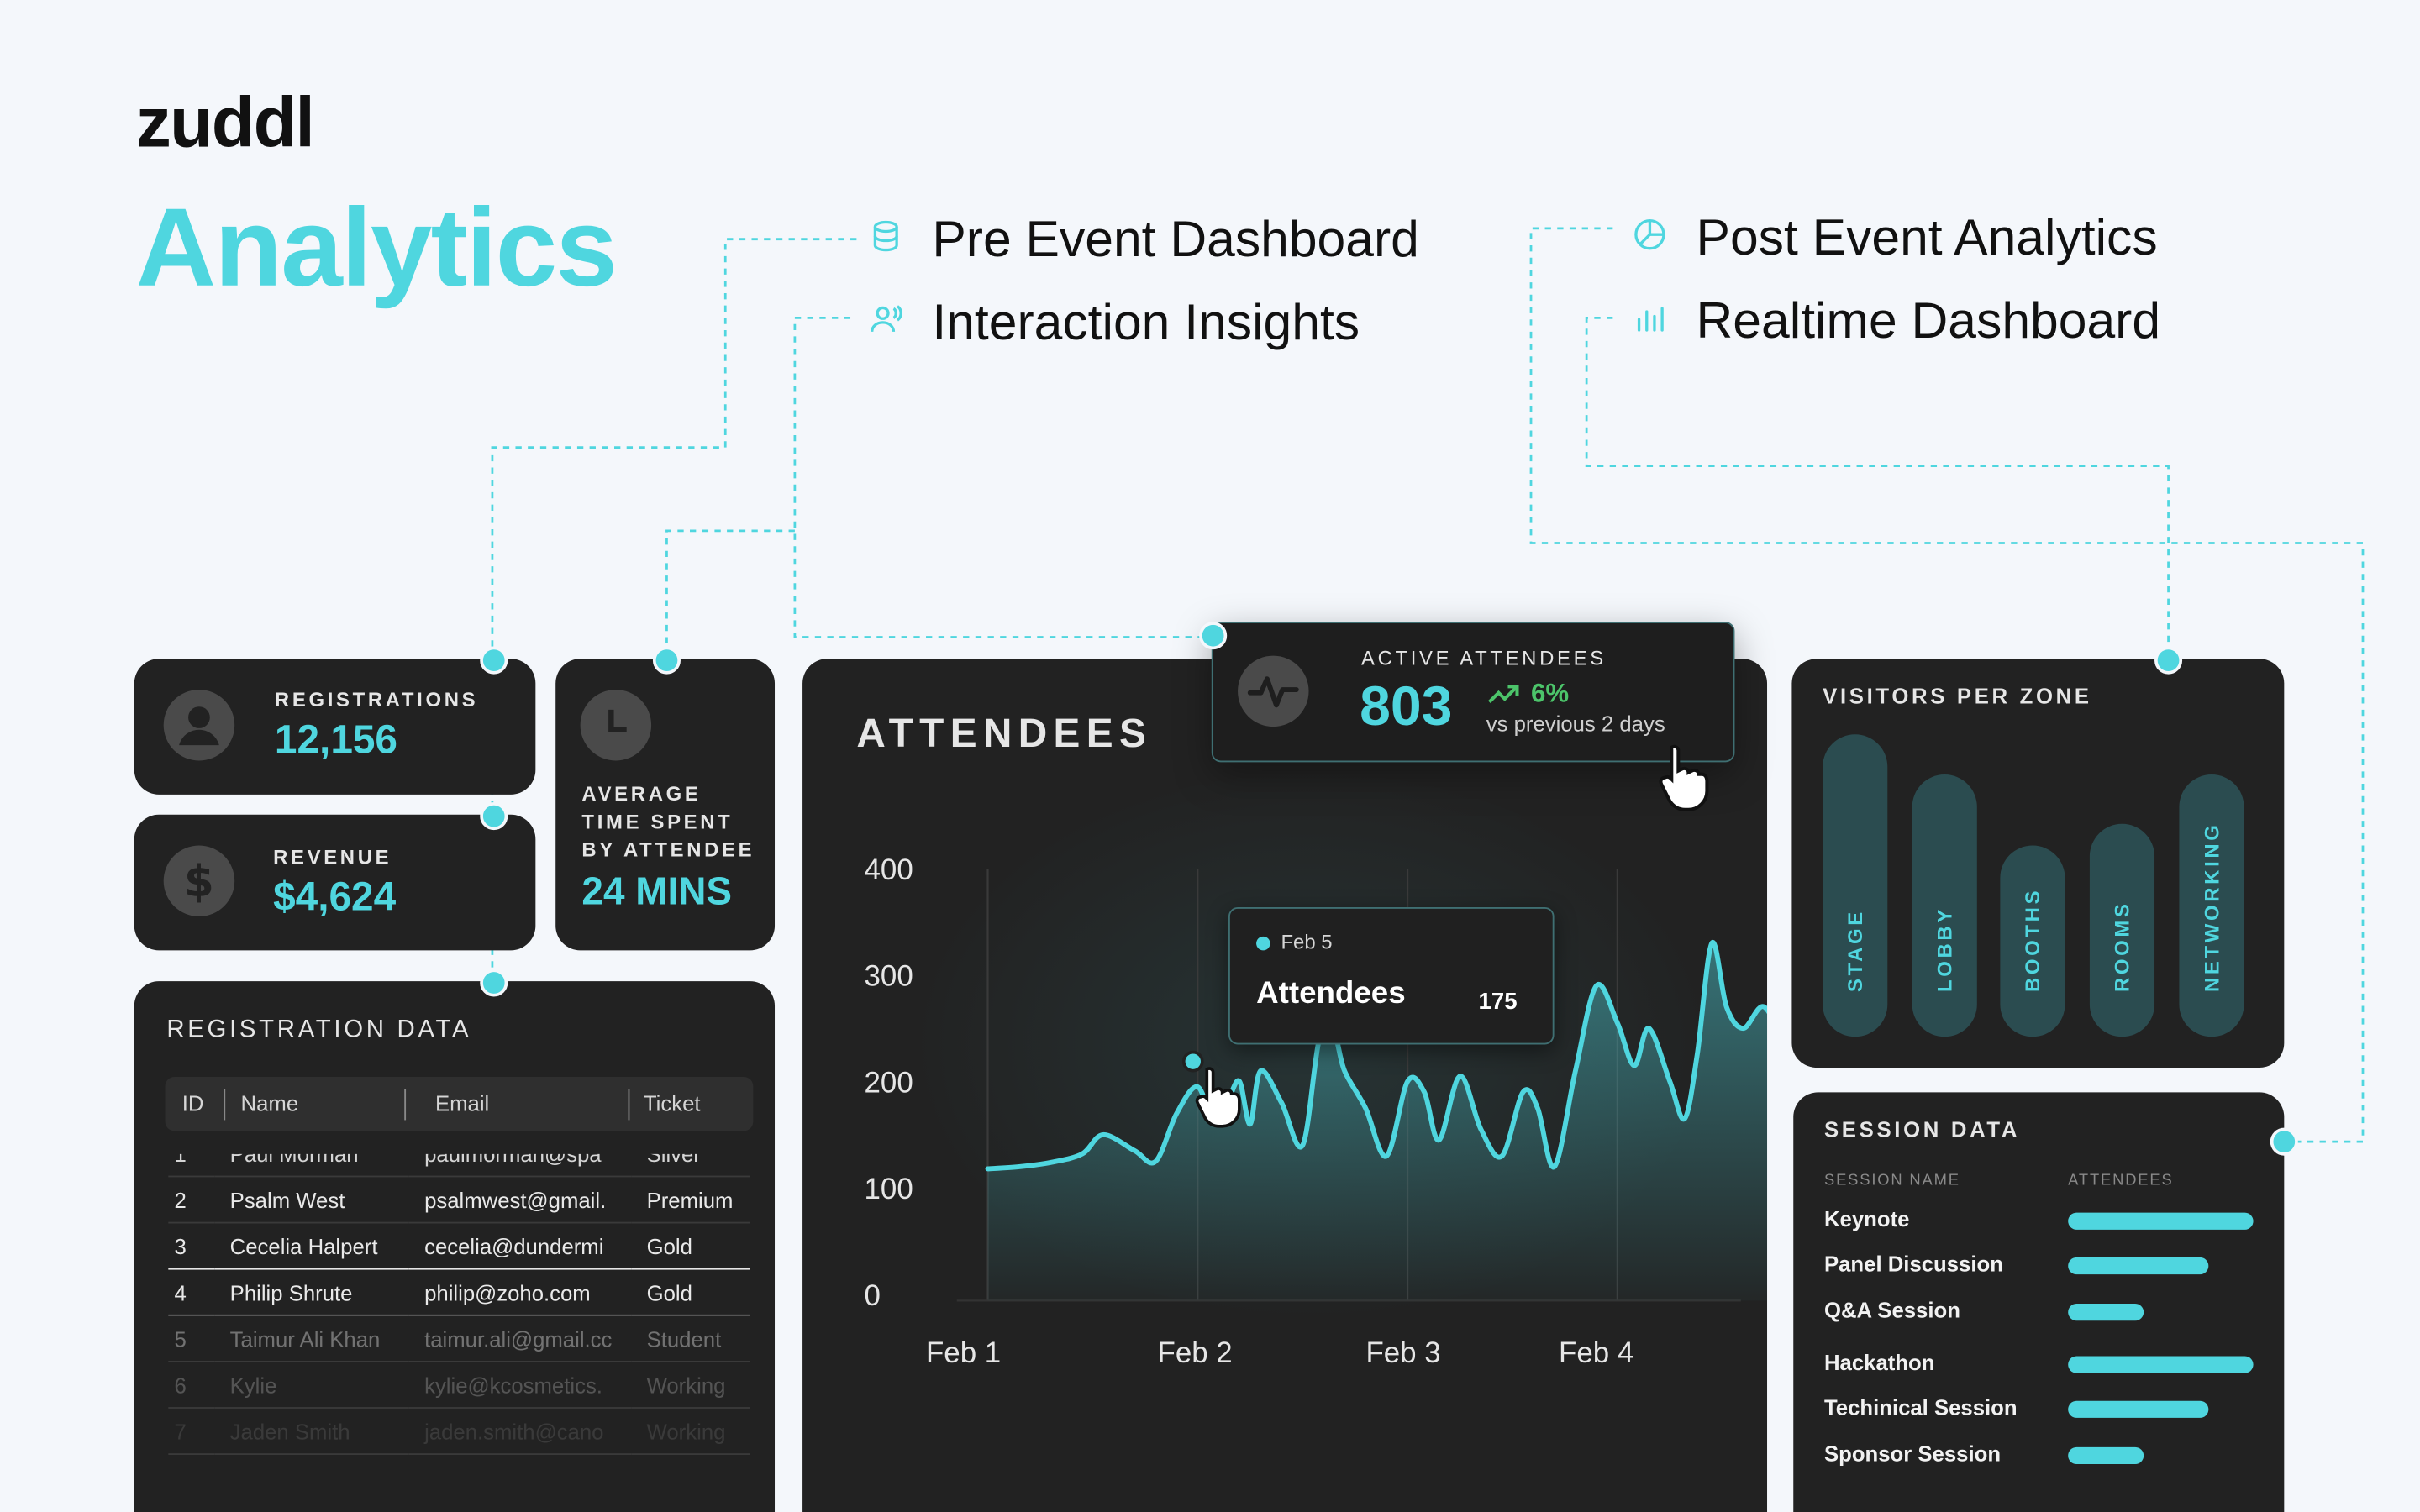 The height and width of the screenshot is (1512, 2420). Describe the element at coordinates (225, 121) in the screenshot. I see `zuddl-logo: zuddl` at that location.